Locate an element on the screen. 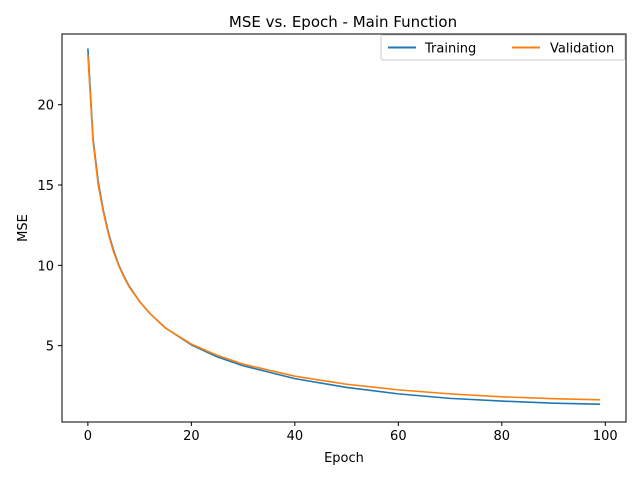  x-tick-label: 20 is located at coordinates (191, 436).